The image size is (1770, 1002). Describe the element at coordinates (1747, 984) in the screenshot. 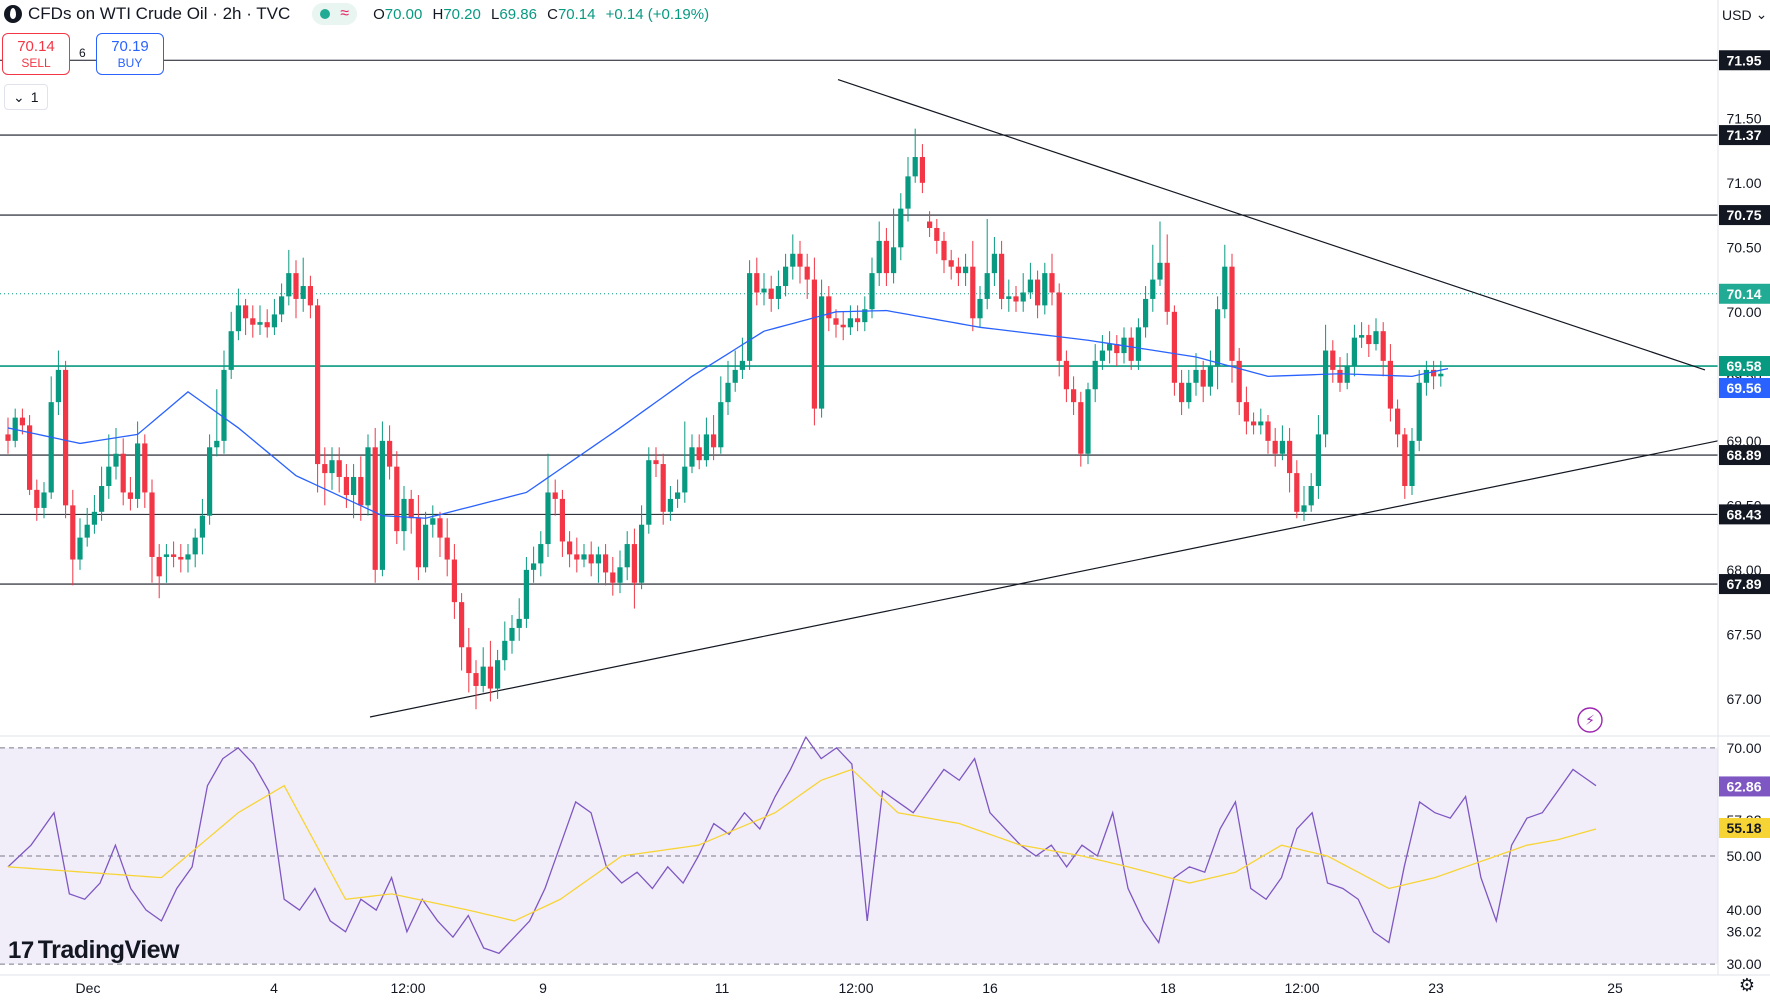

I see `gear-icon: ⚙` at that location.